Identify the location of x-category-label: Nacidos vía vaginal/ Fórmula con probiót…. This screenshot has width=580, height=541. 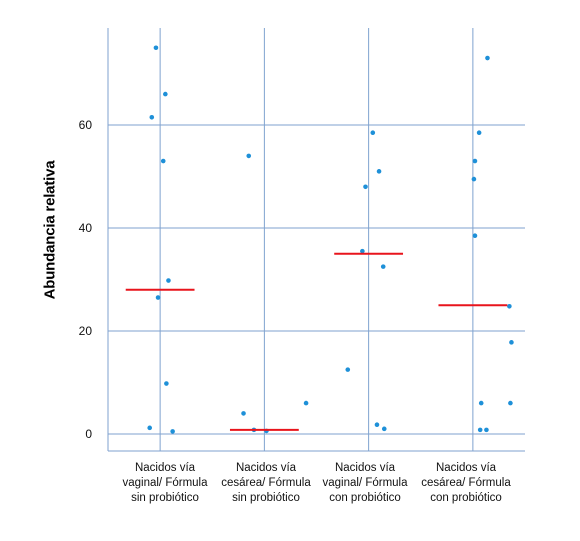
(365, 483).